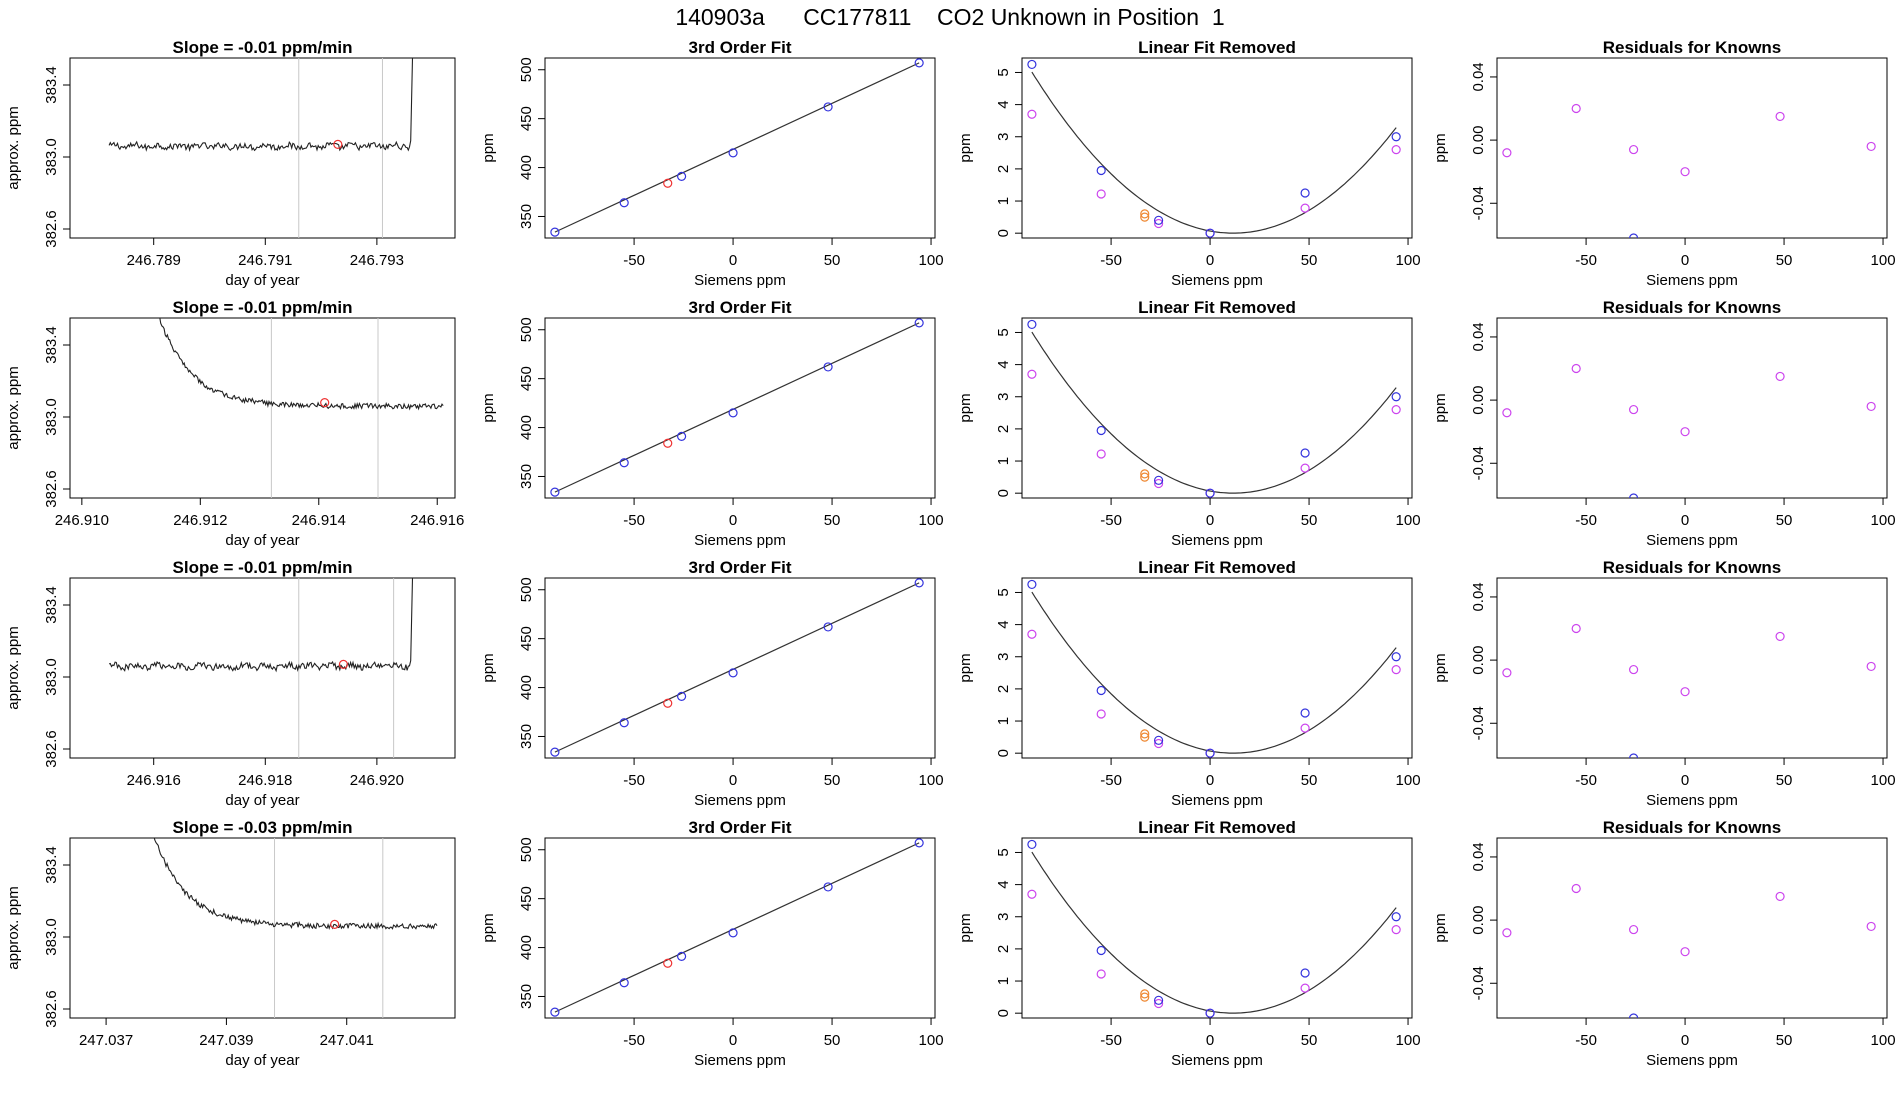 The width and height of the screenshot is (1900, 1100). Describe the element at coordinates (1478, 400) in the screenshot. I see `y-tick-label: 0.00` at that location.